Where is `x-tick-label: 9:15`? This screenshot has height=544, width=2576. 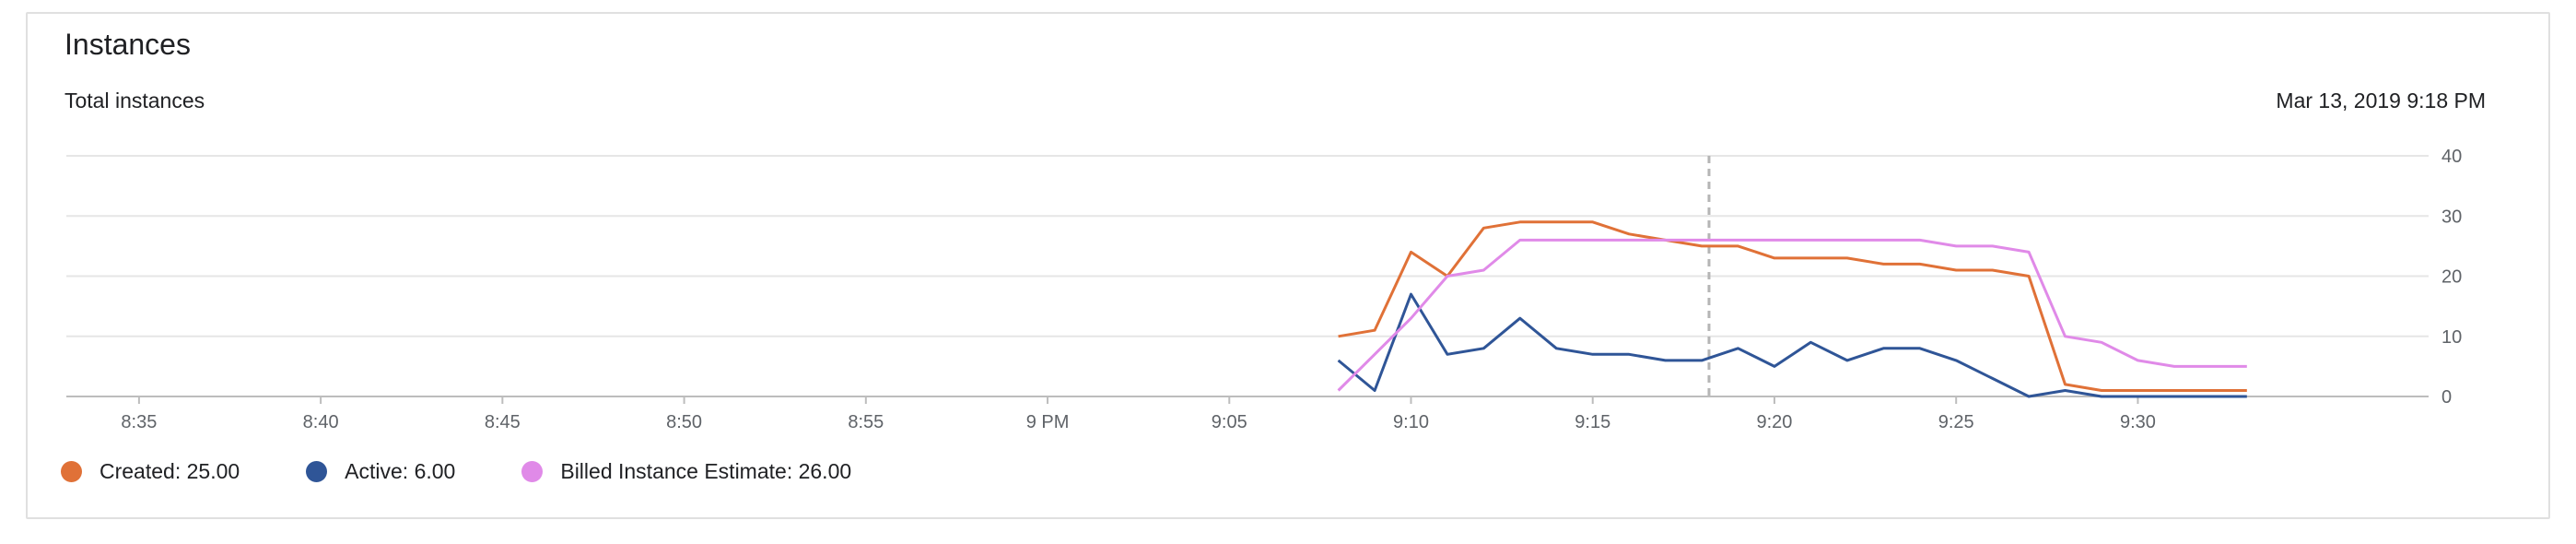
x-tick-label: 9:15 is located at coordinates (1592, 422).